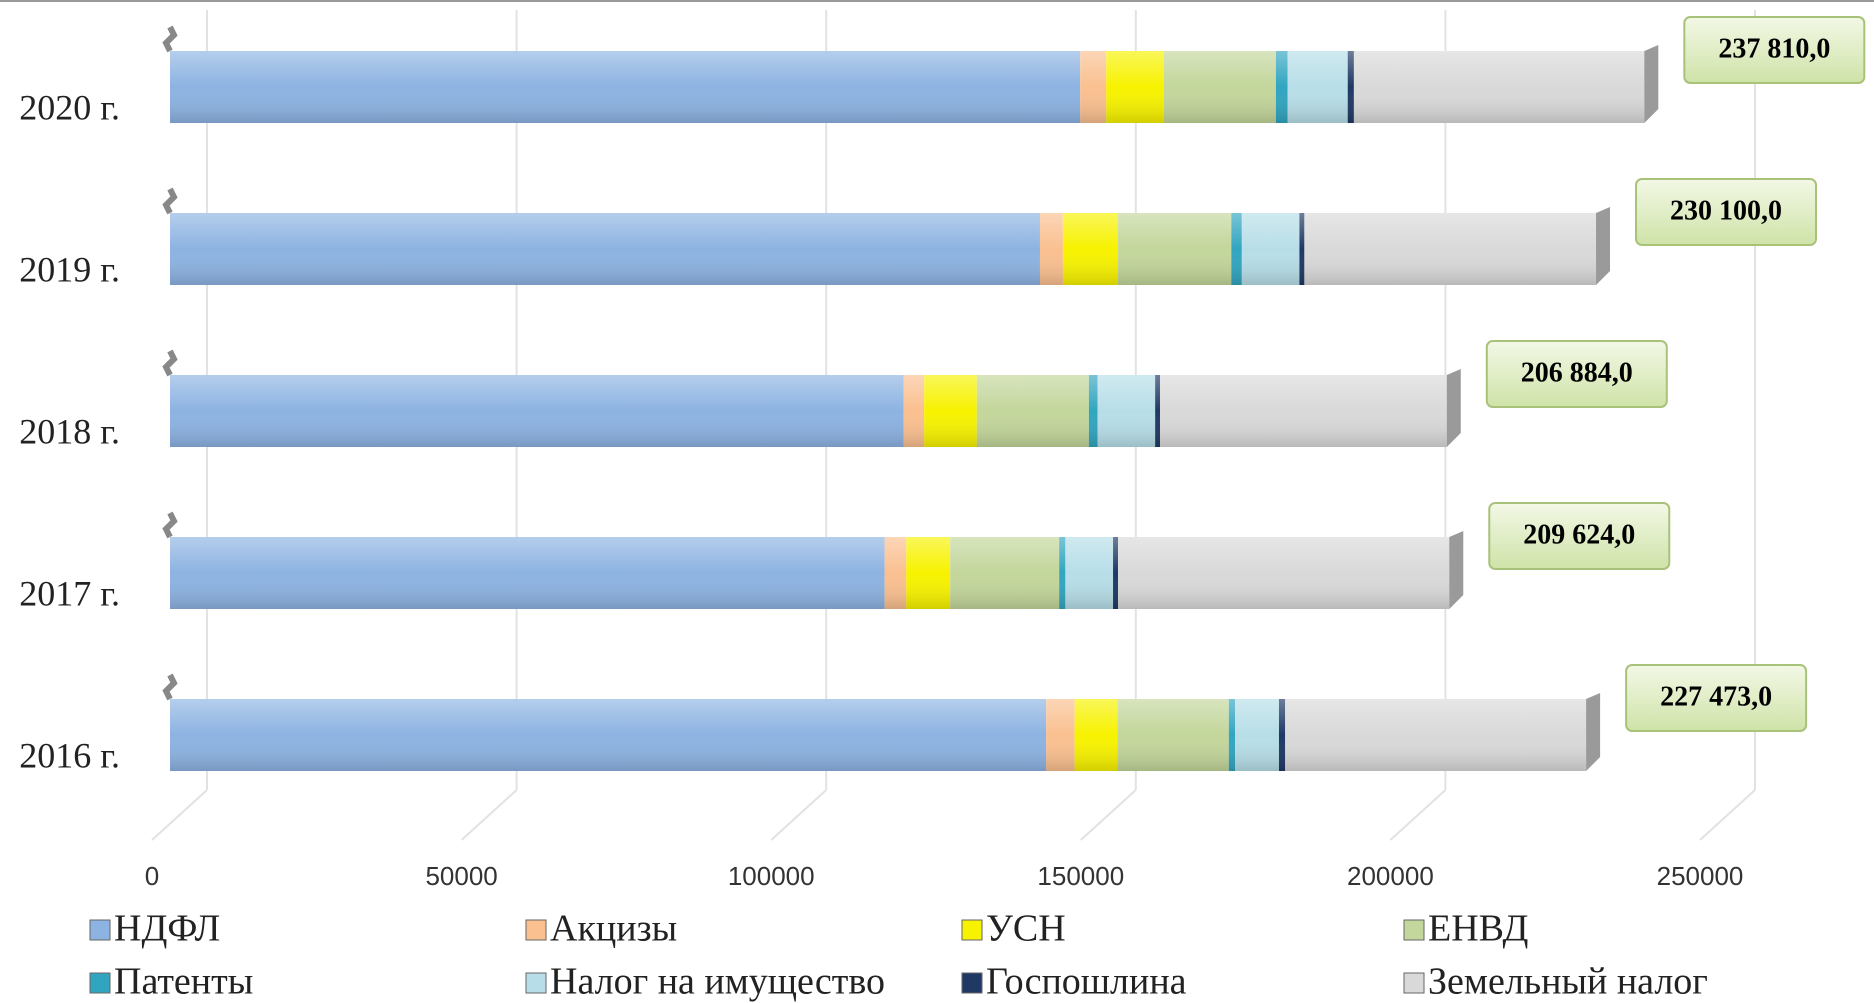 Image resolution: width=1874 pixels, height=1003 pixels. I want to click on total-label: 237 810,0, so click(1774, 48).